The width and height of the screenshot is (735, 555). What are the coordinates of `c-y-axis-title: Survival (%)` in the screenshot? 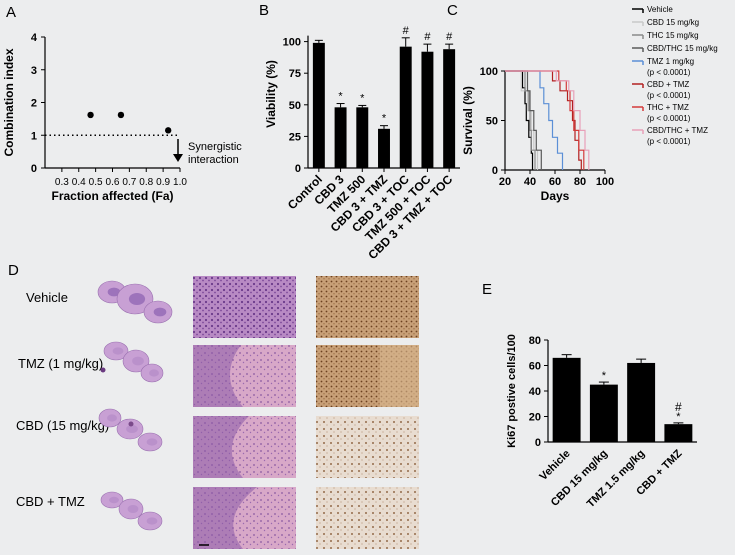 It's located at (468, 120).